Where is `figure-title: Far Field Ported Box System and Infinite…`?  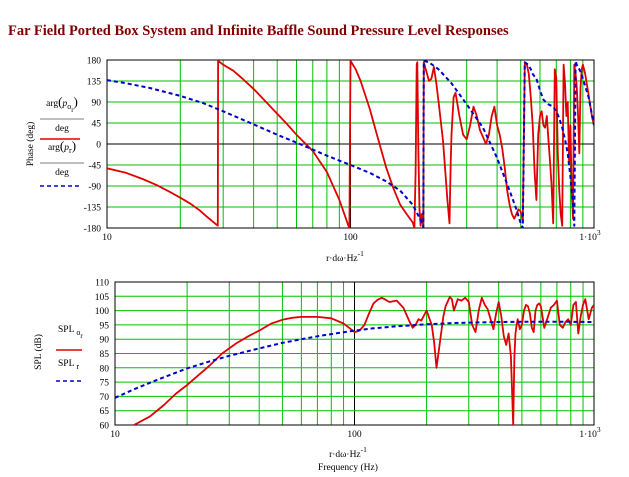
figure-title: Far Field Ported Box System and Infinite… is located at coordinates (258, 31).